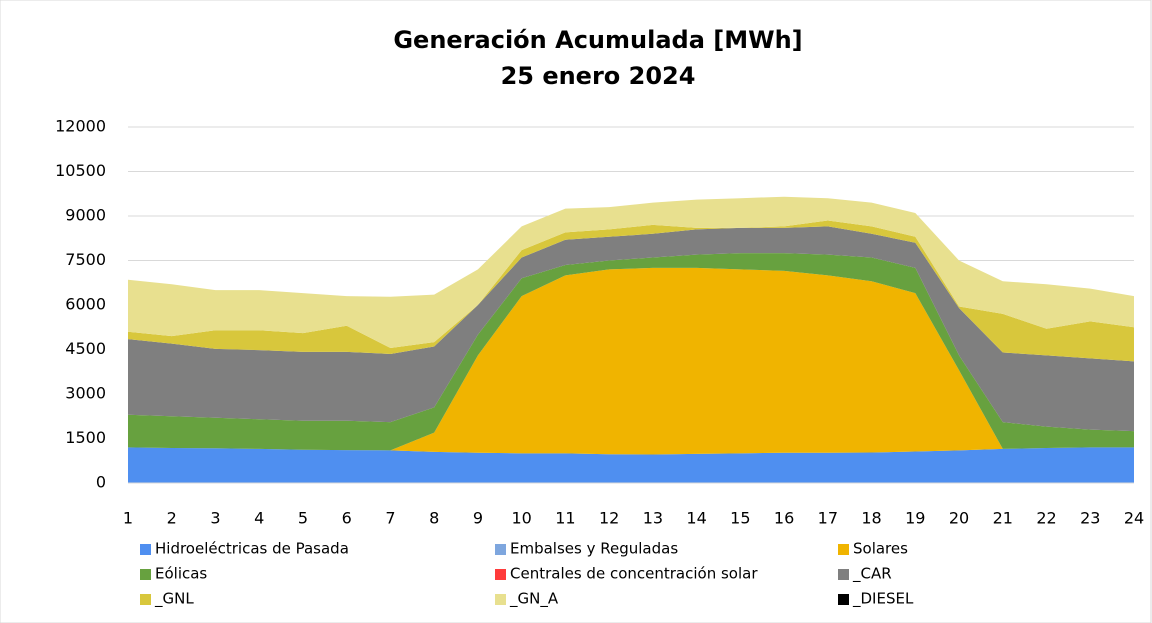  I want to click on legend-text: Eólicas, so click(181, 574).